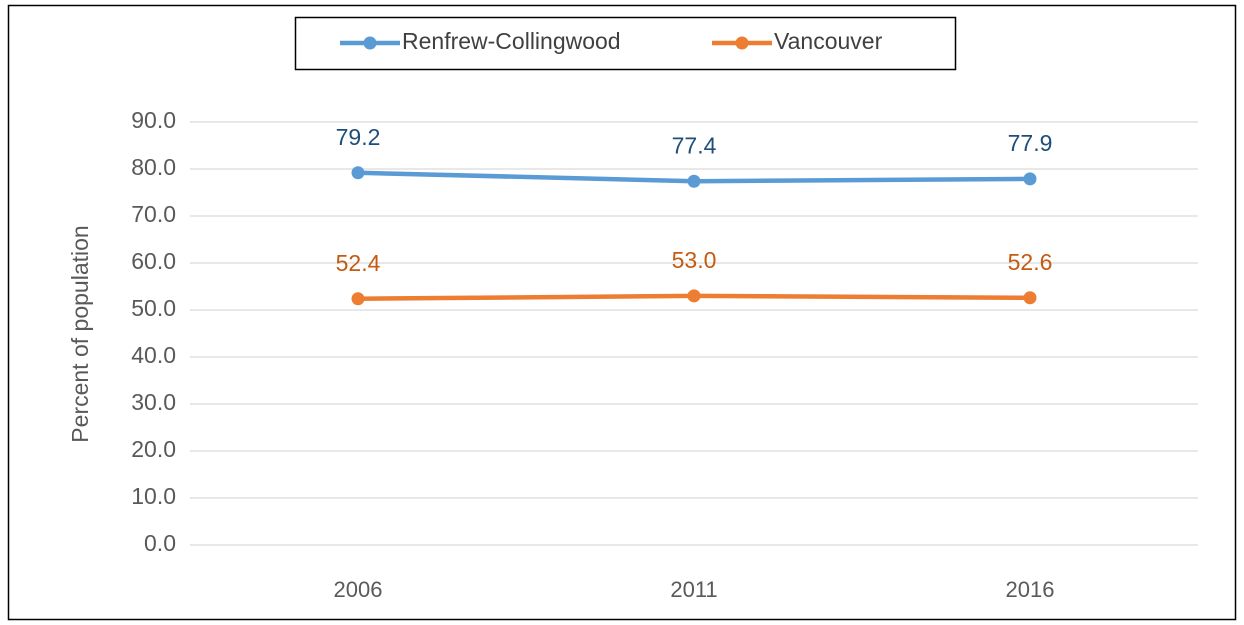  What do you see at coordinates (160, 543) in the screenshot?
I see `y-tick-label: 0.0` at bounding box center [160, 543].